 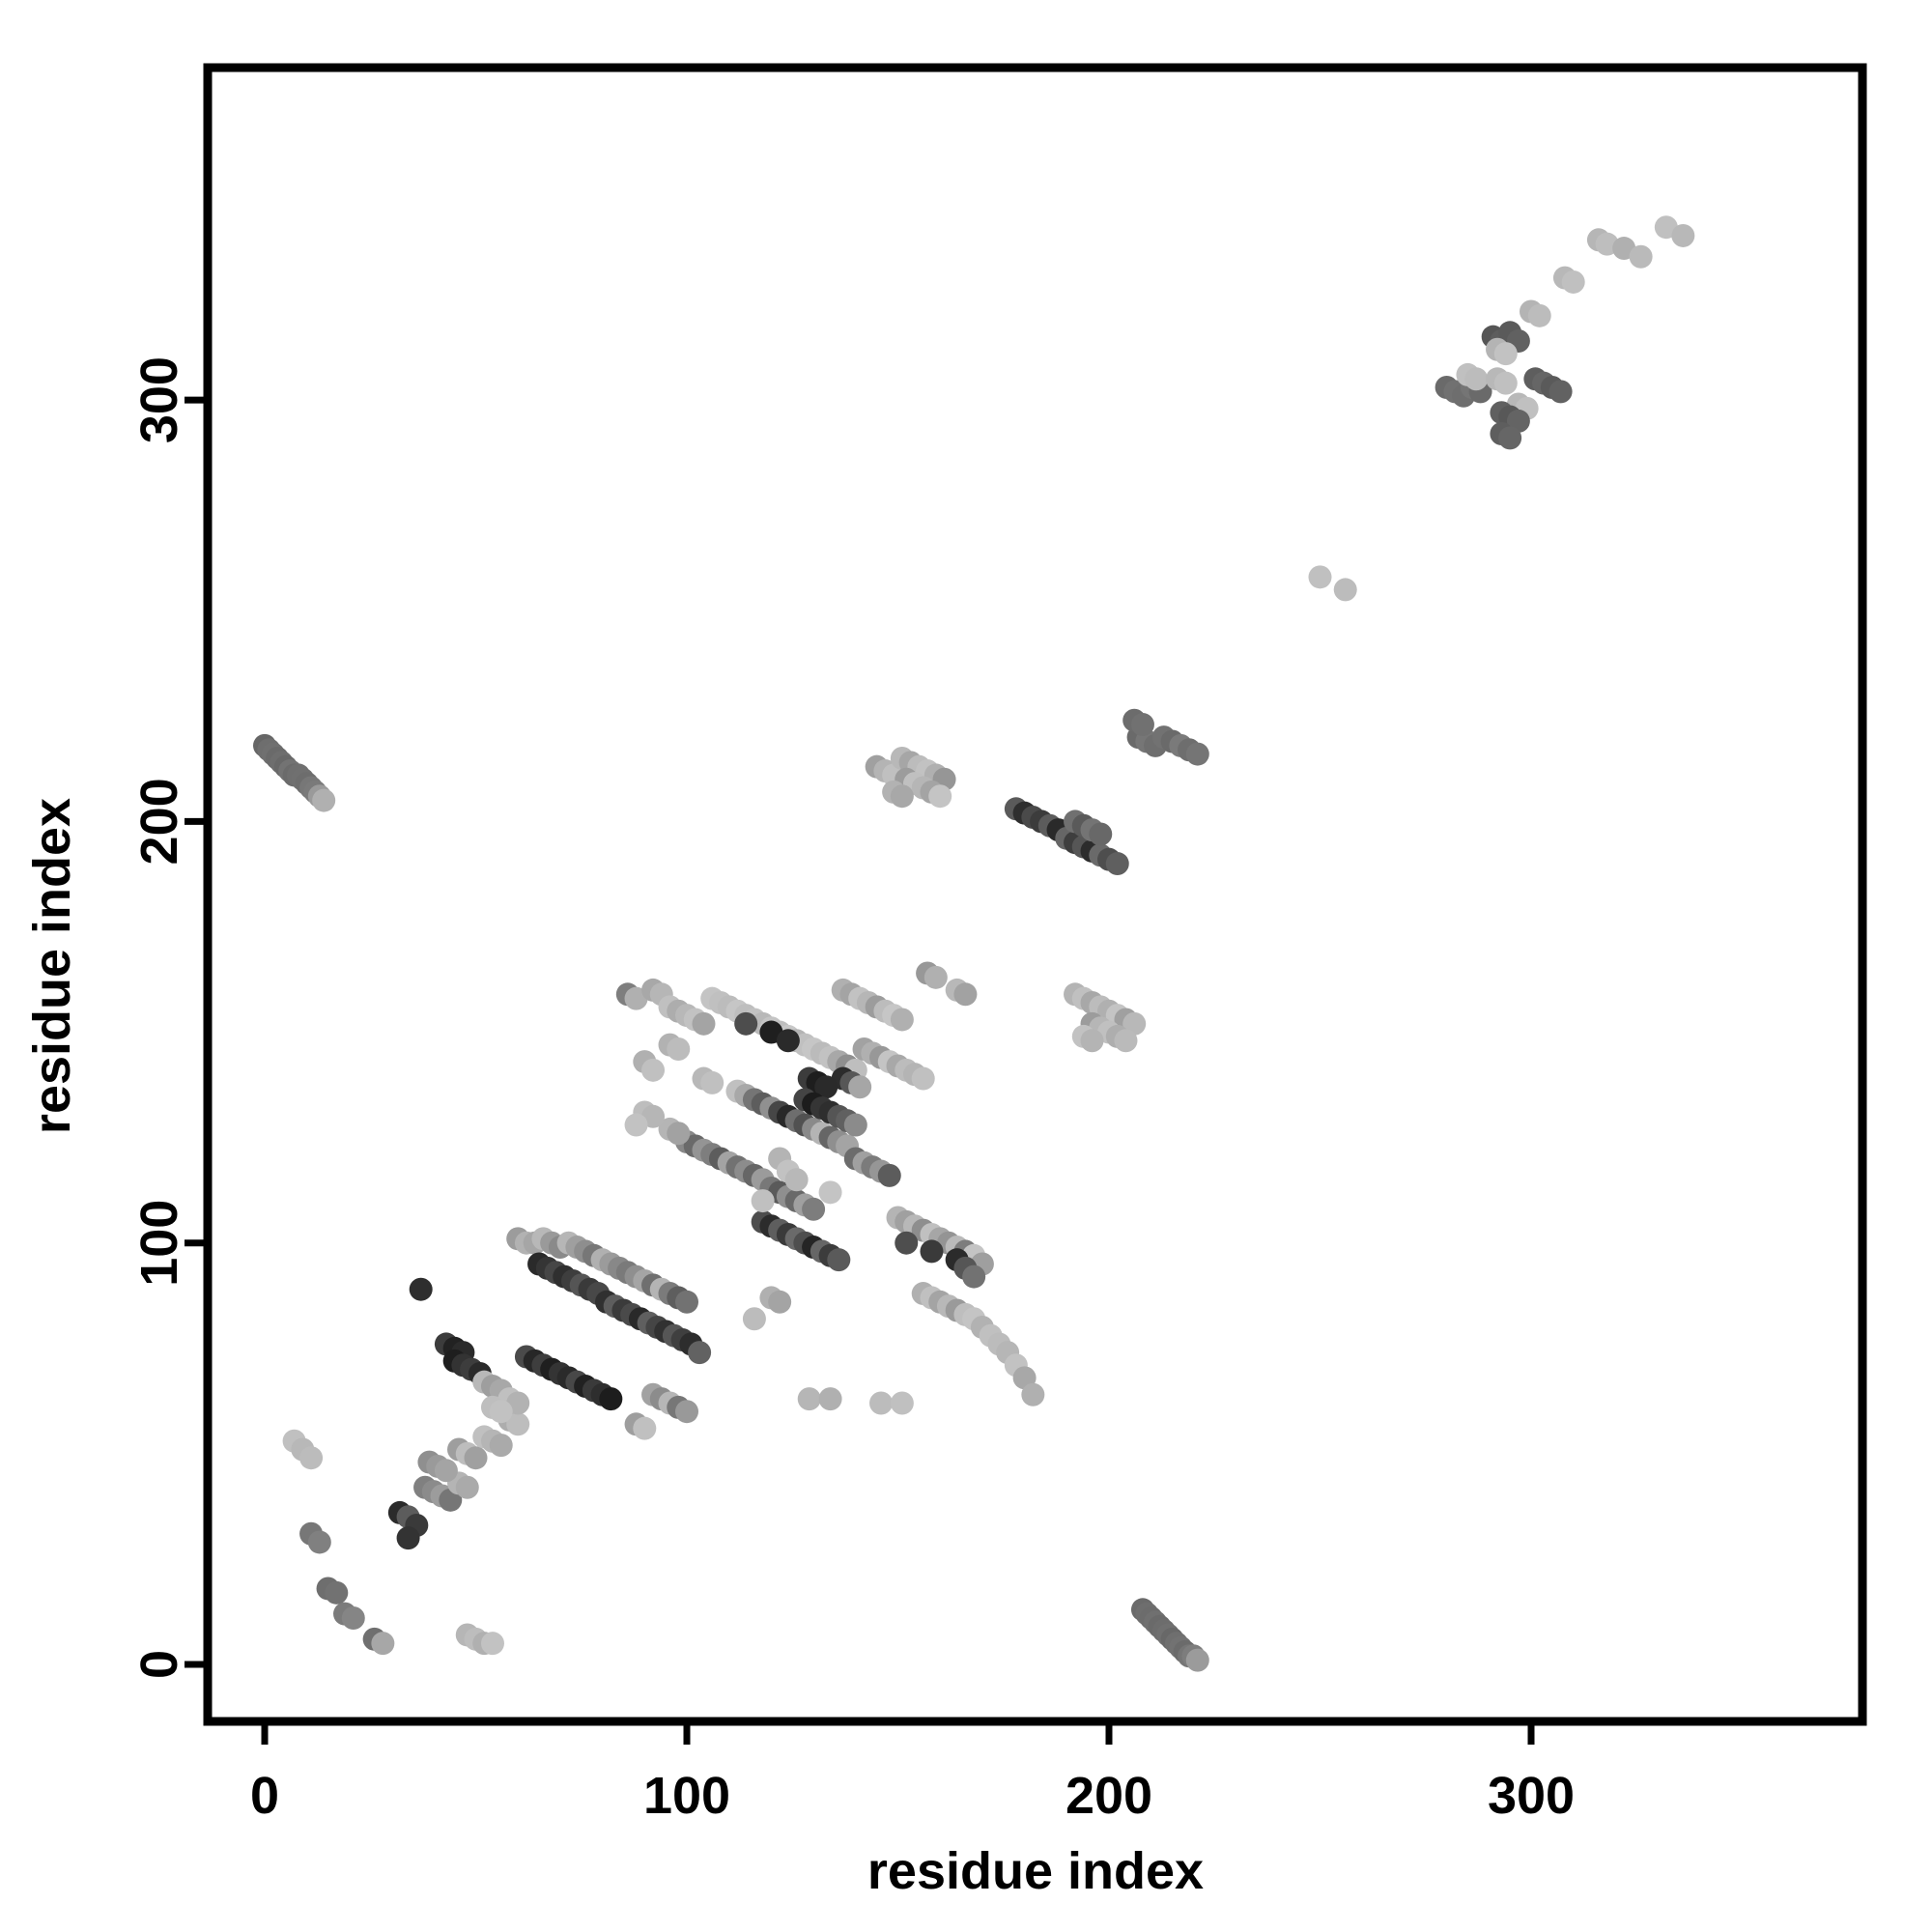 What do you see at coordinates (159, 1243) in the screenshot?
I see `y-tick-label-100: 100` at bounding box center [159, 1243].